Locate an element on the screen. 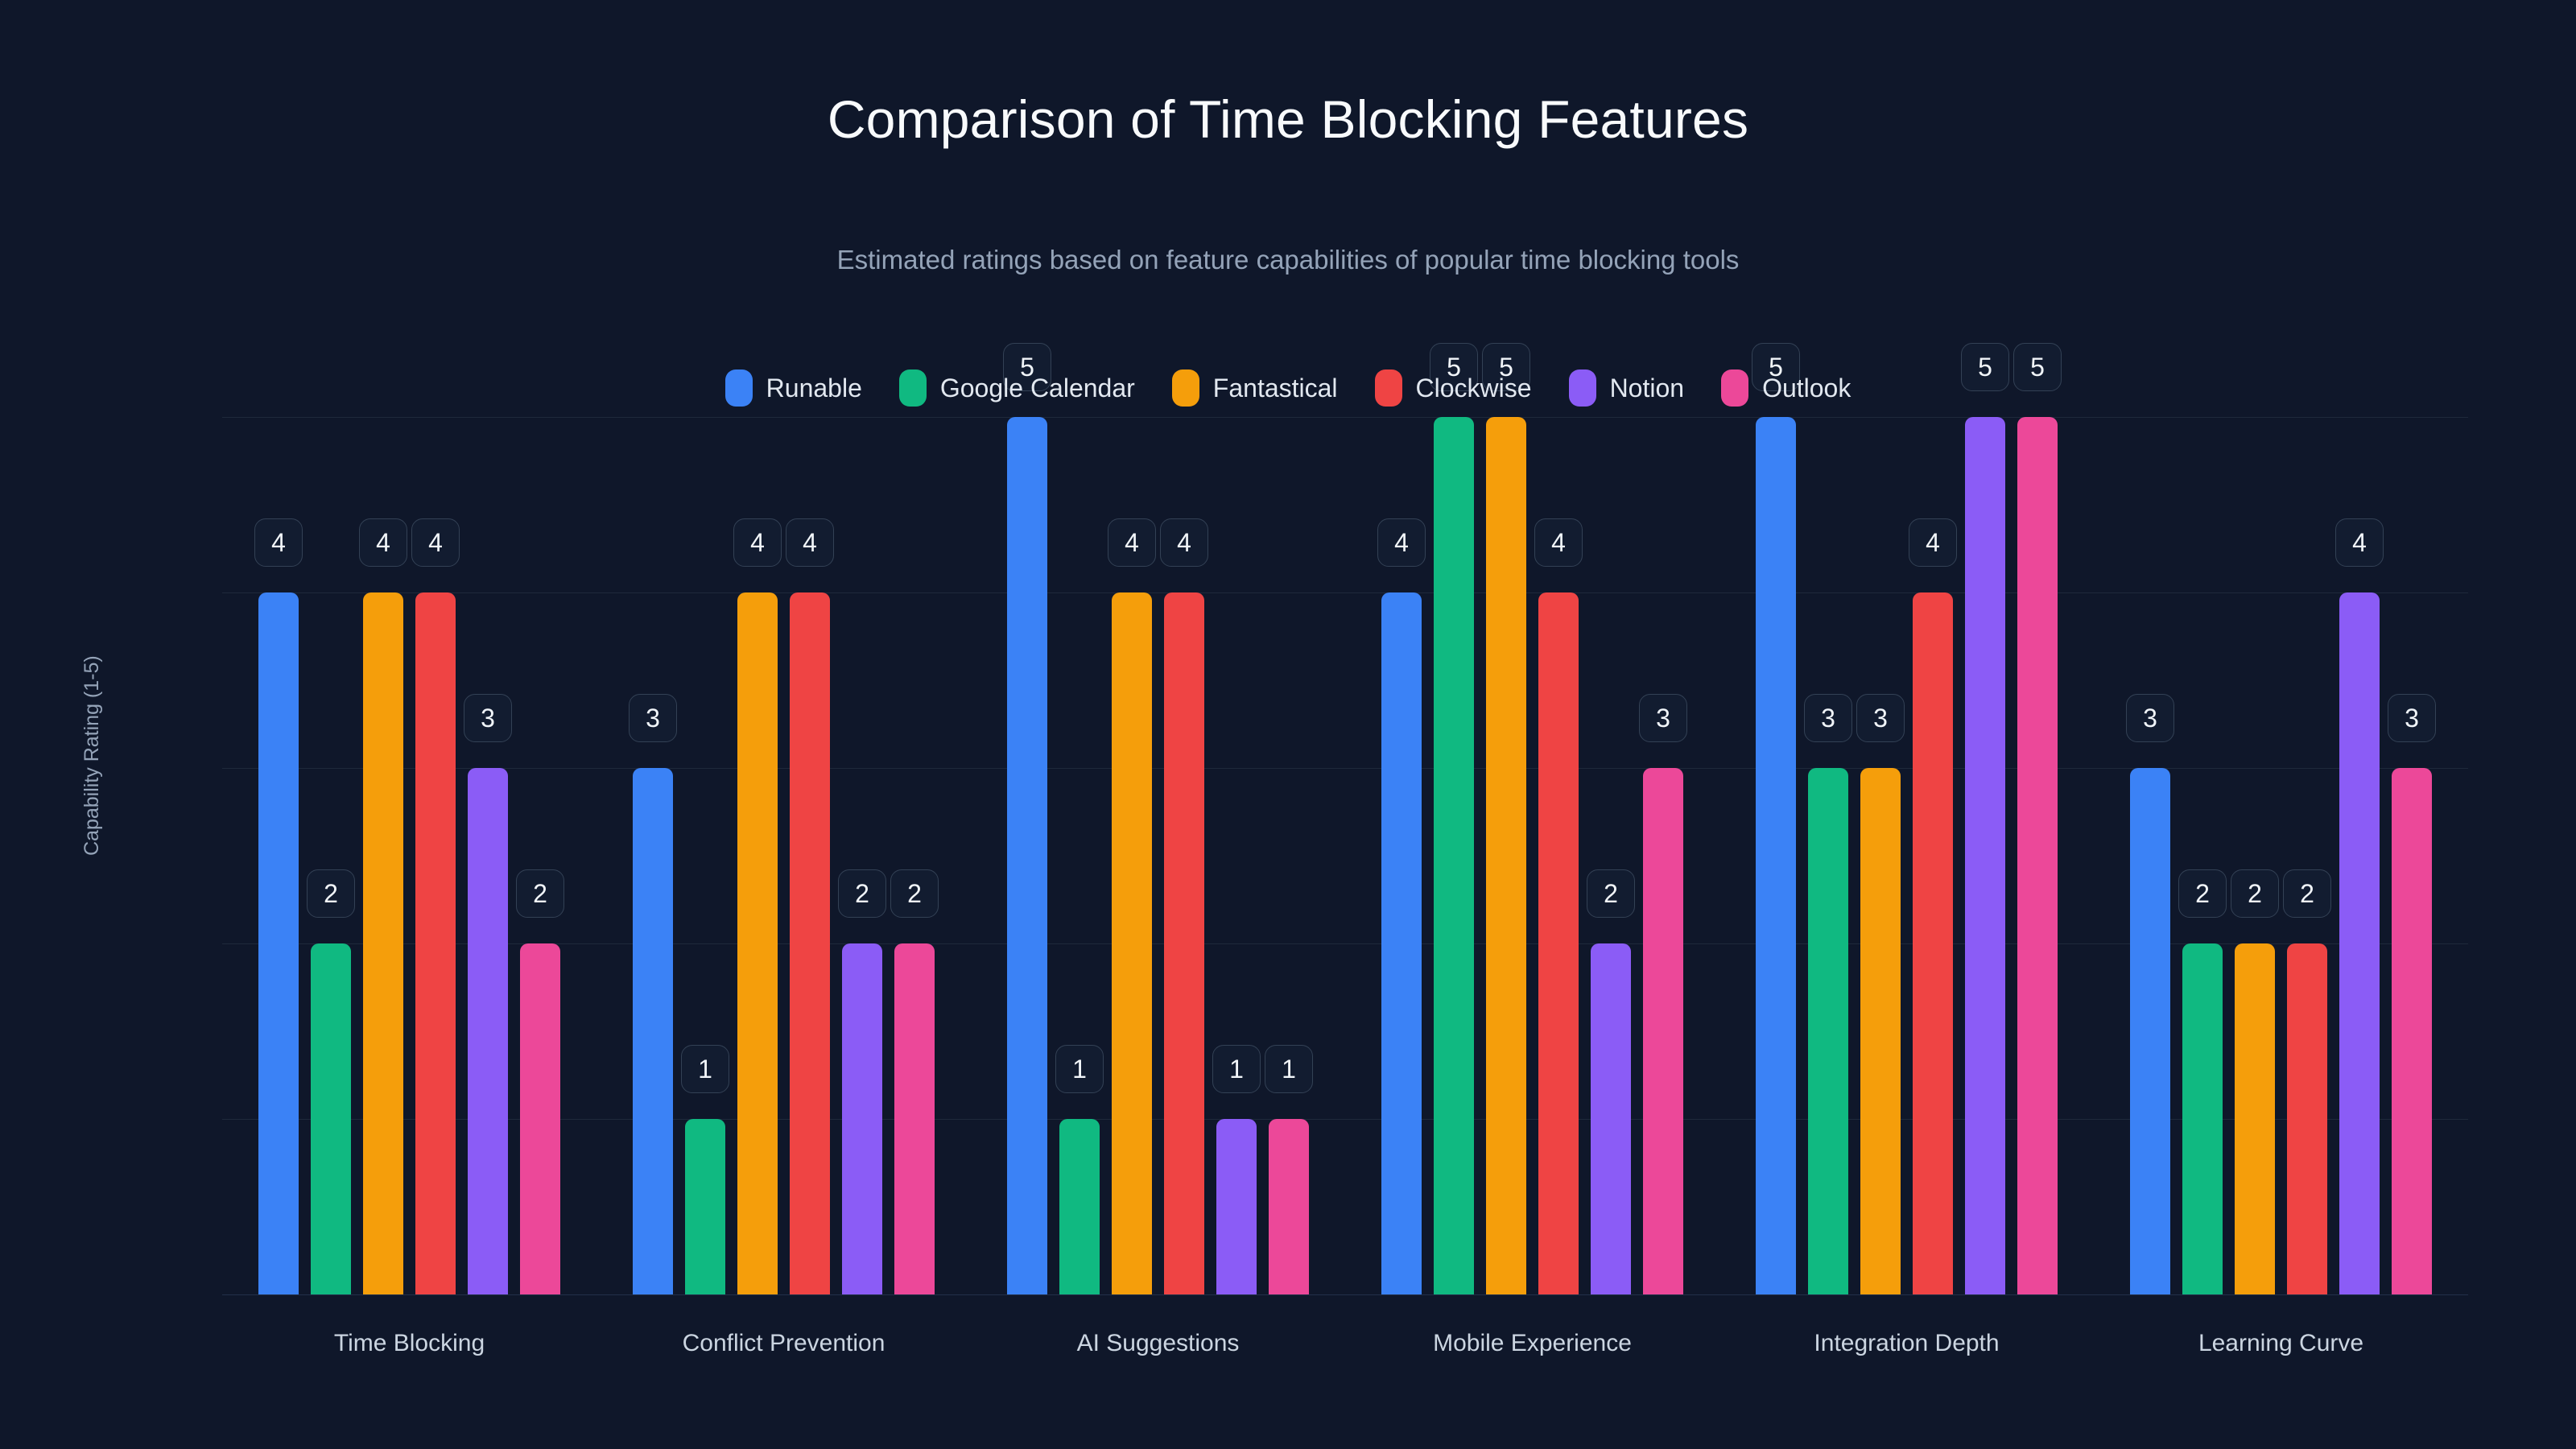 The image size is (2576, 1449). x-axis-category-label: AI Suggestions is located at coordinates (1158, 1343).